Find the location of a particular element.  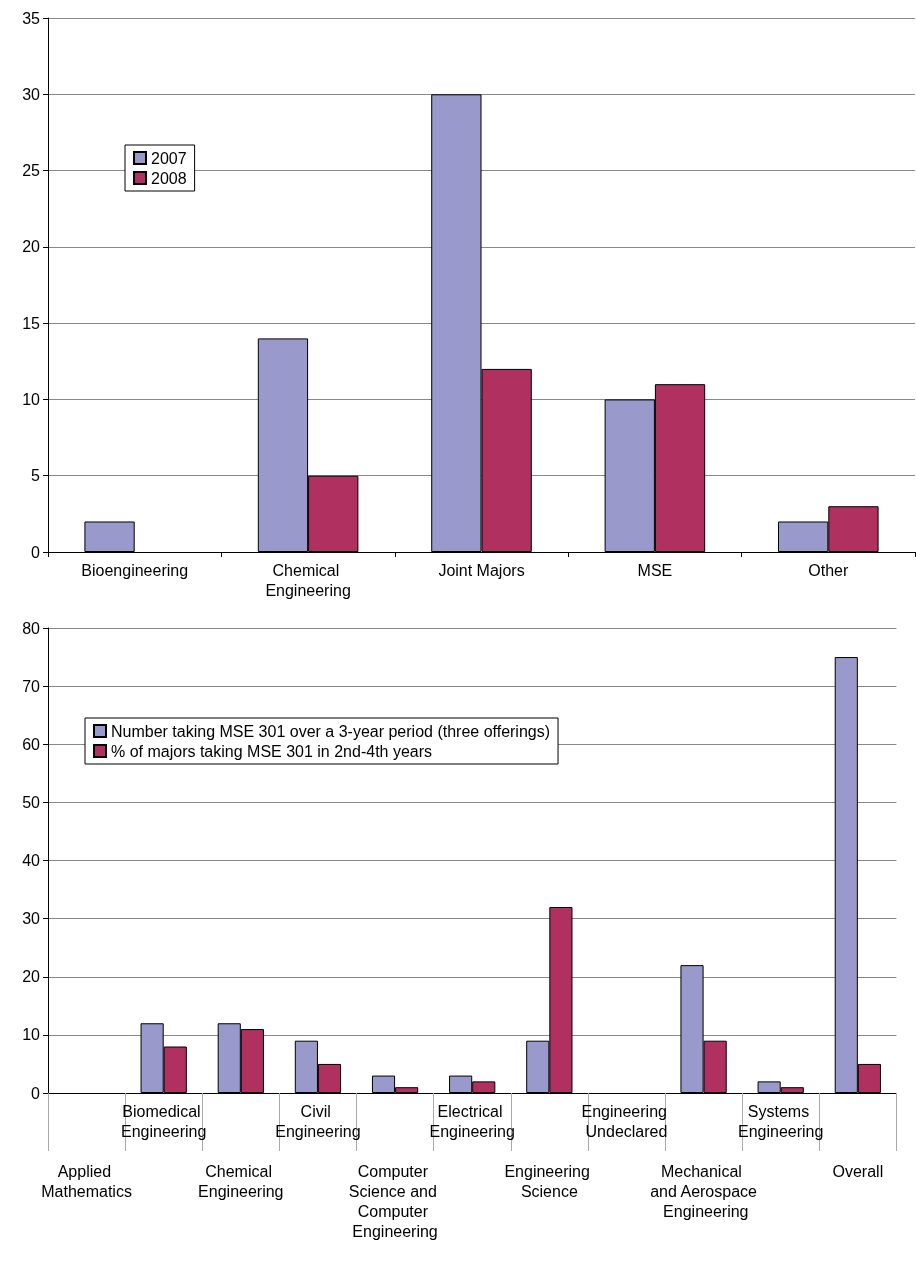

y-tick-label: 70 is located at coordinates (31, 686).